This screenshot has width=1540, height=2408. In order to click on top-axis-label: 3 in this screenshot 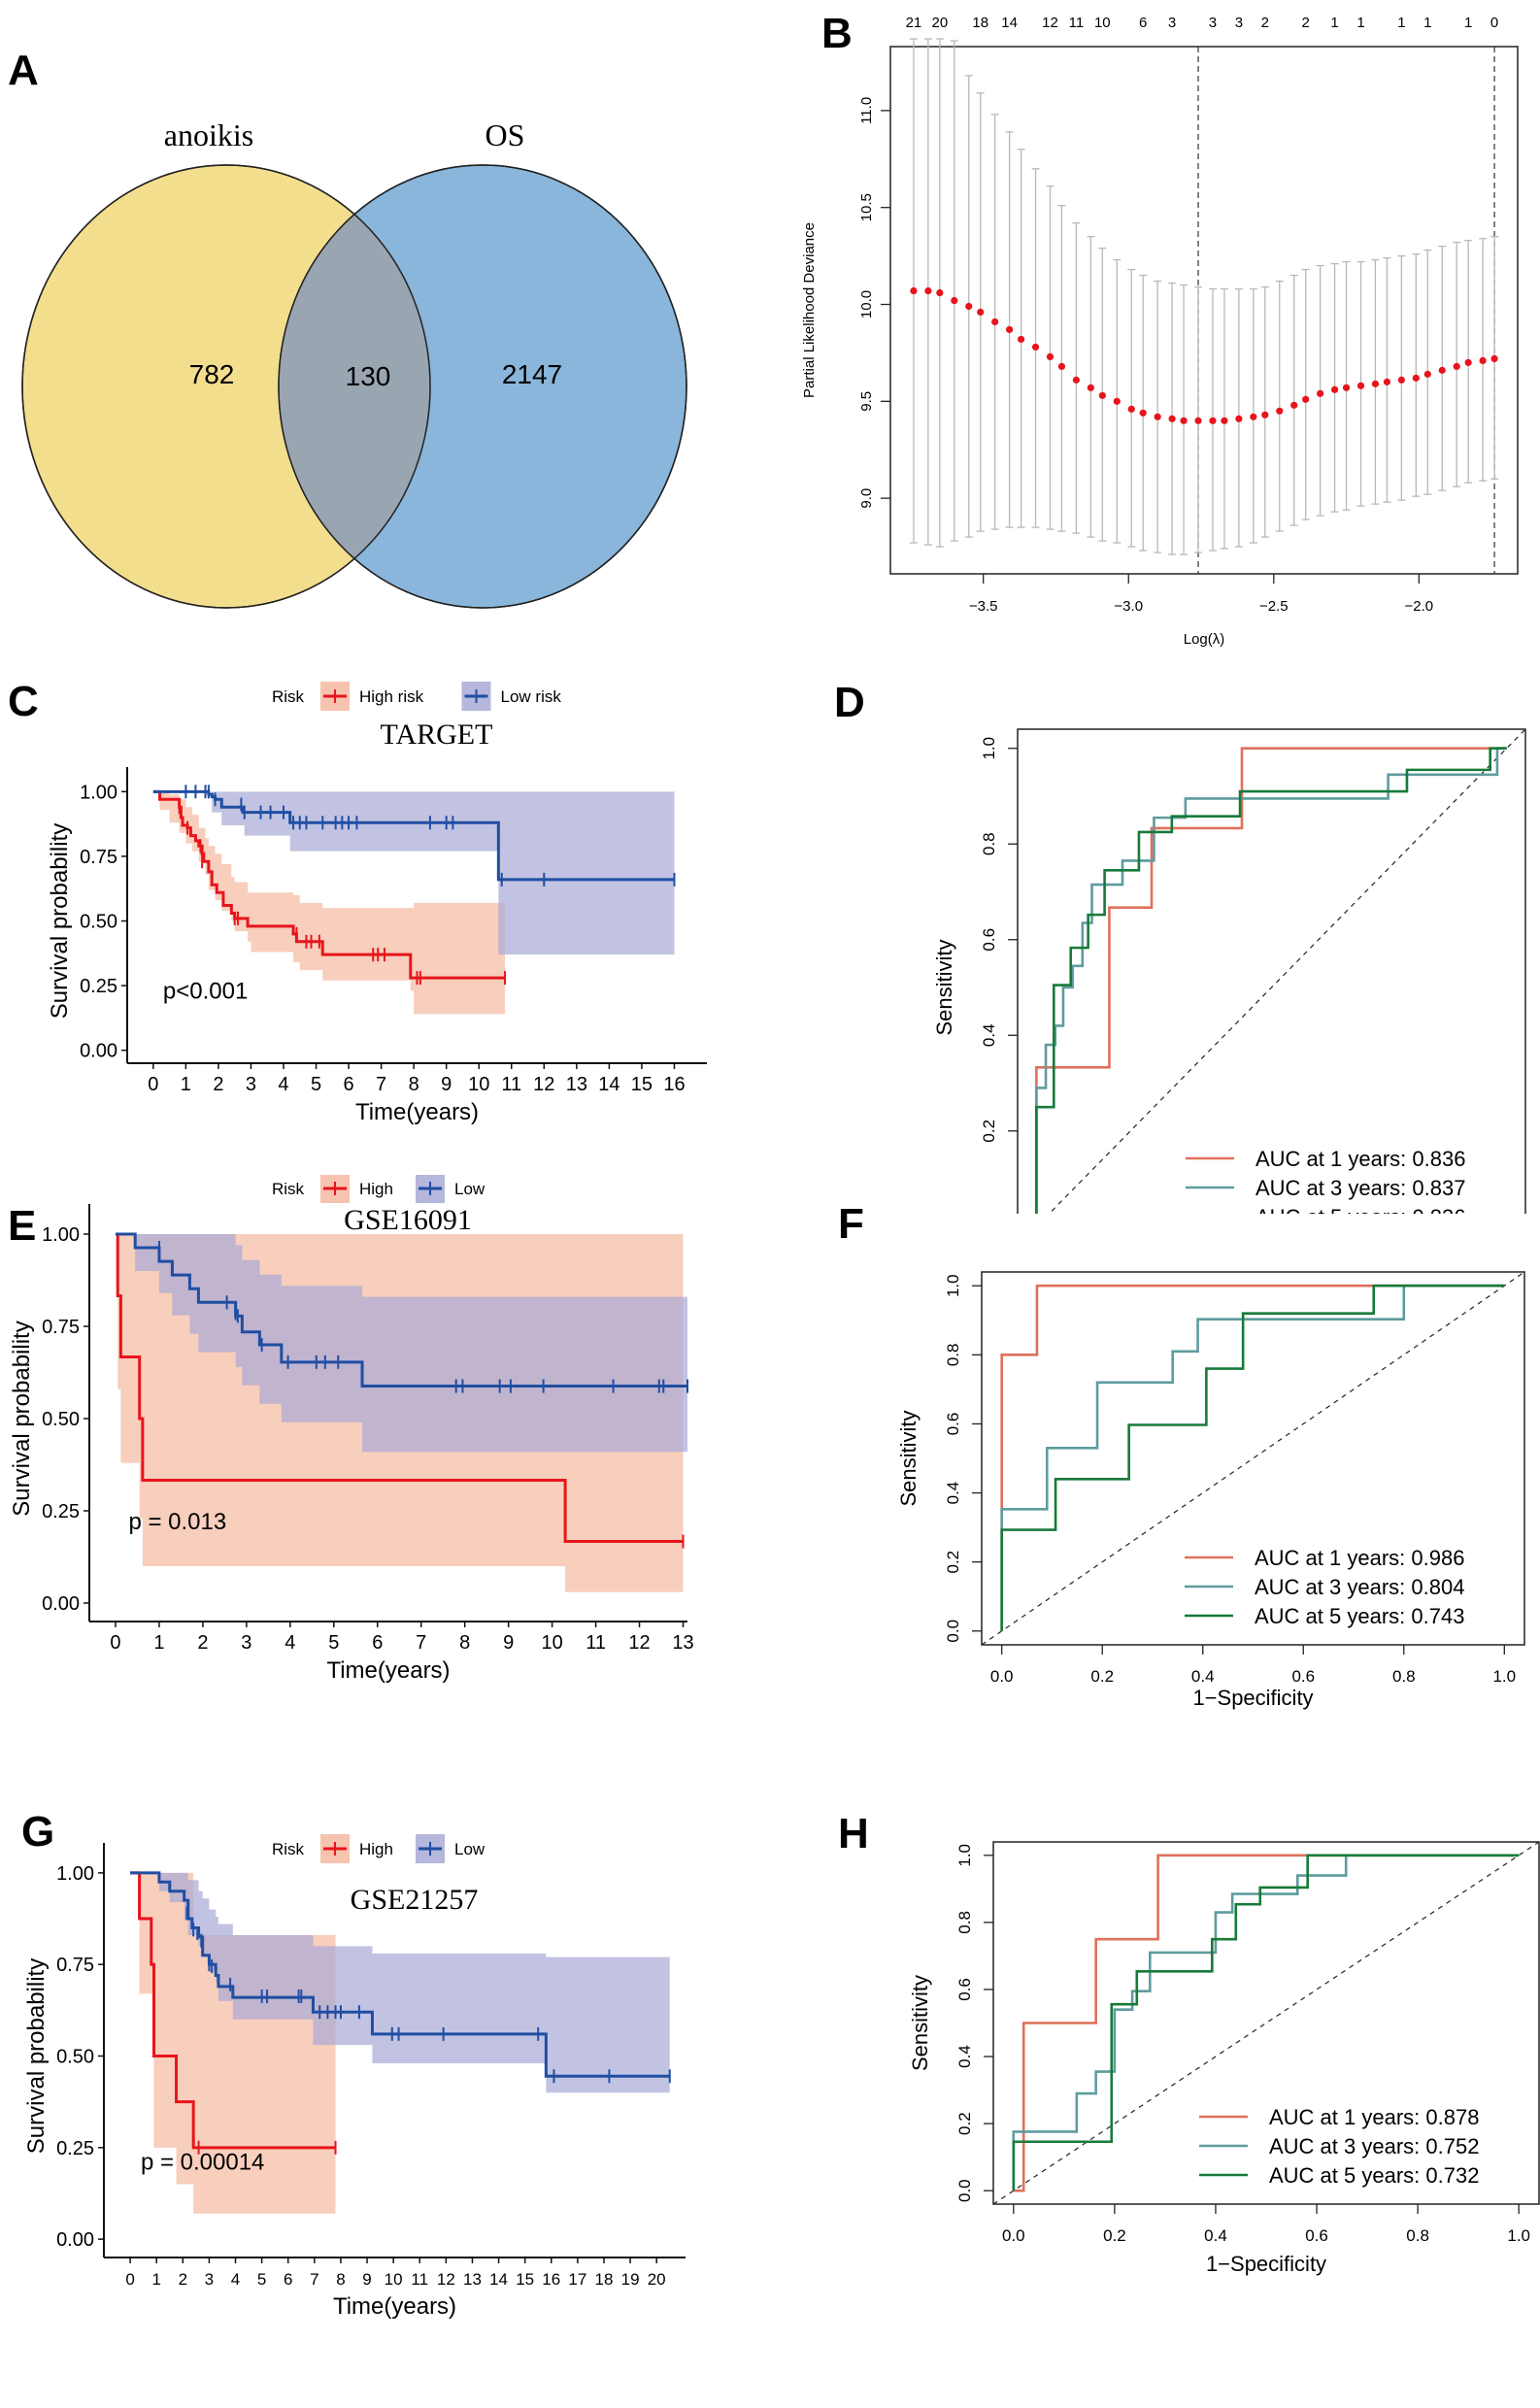, I will do `click(1239, 23)`.